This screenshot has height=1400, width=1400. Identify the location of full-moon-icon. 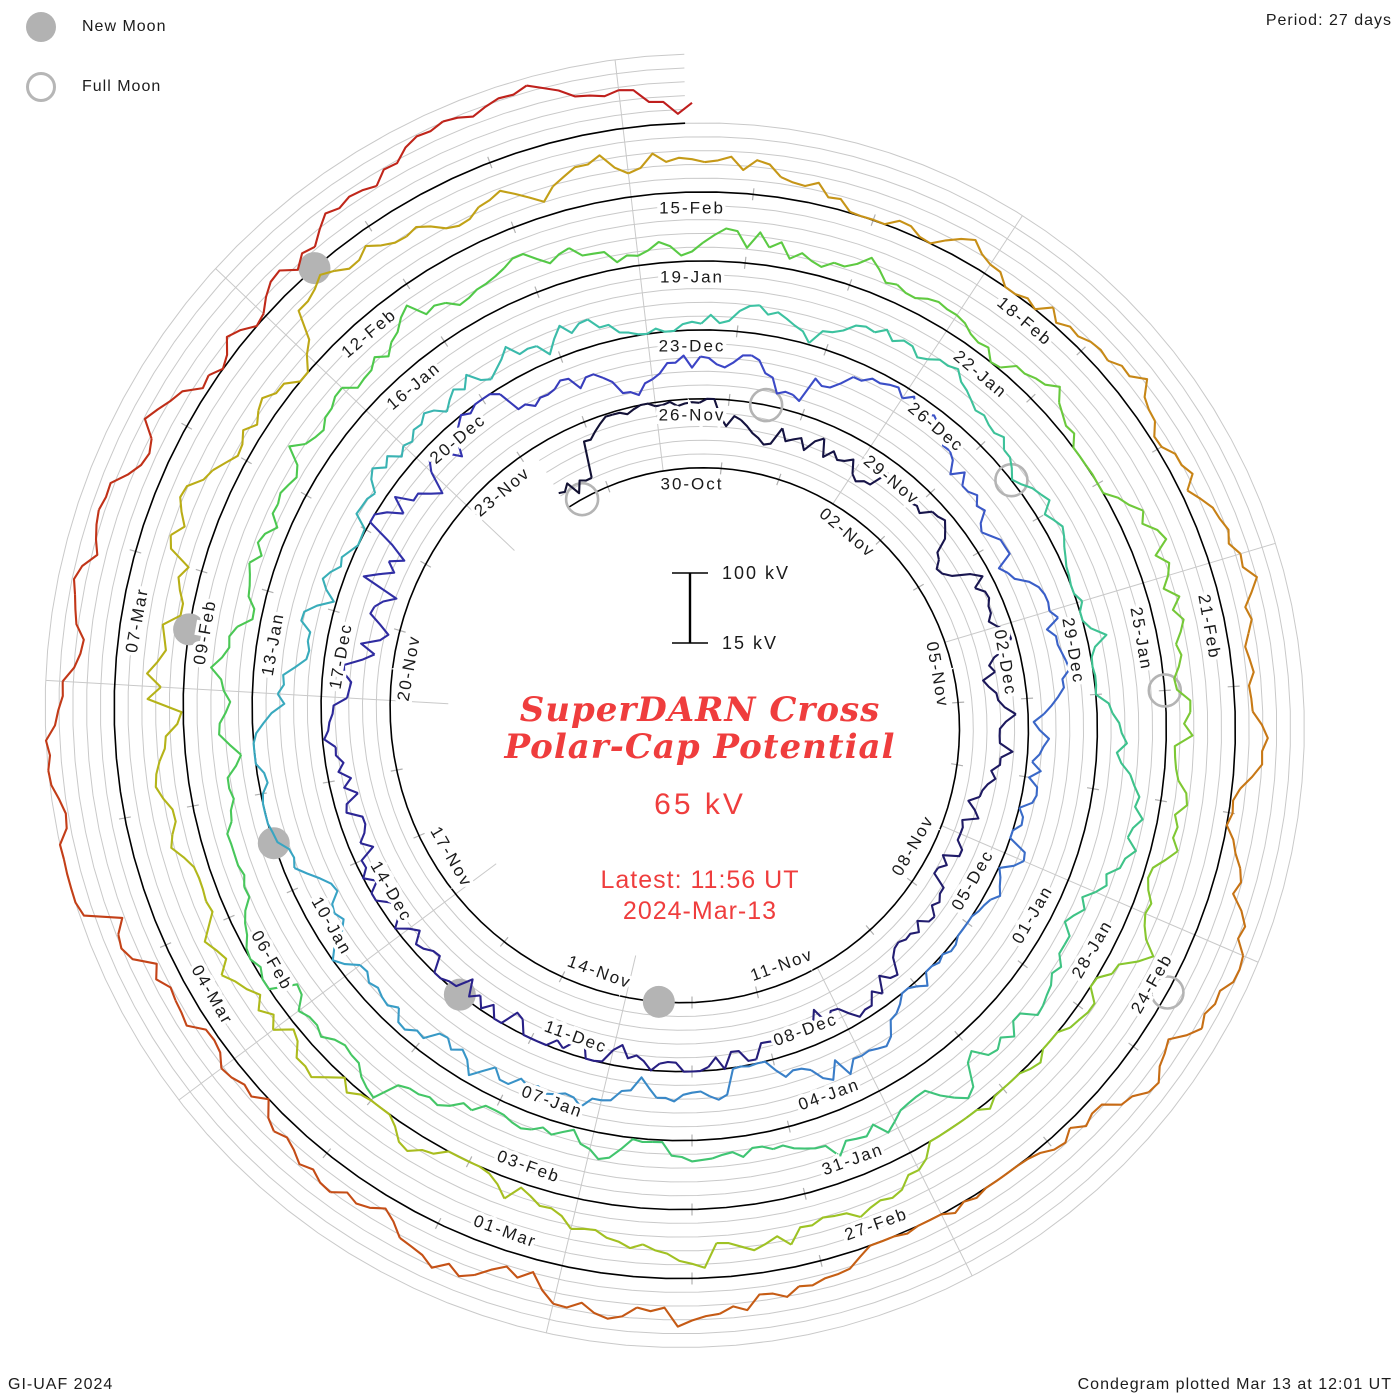
(41, 87).